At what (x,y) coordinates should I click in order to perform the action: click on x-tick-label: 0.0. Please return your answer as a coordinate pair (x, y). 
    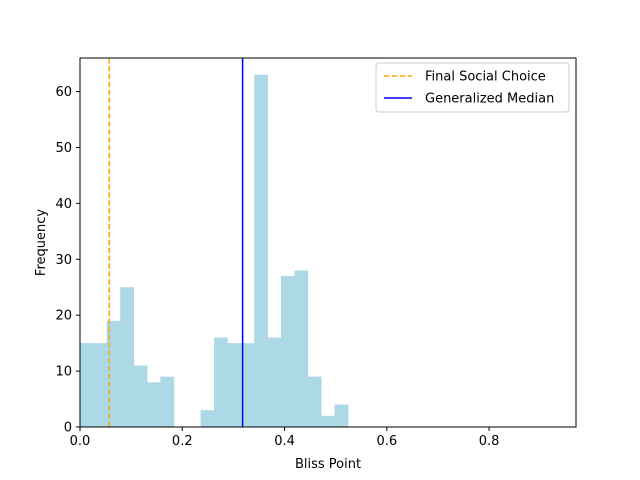
    Looking at the image, I should click on (80, 441).